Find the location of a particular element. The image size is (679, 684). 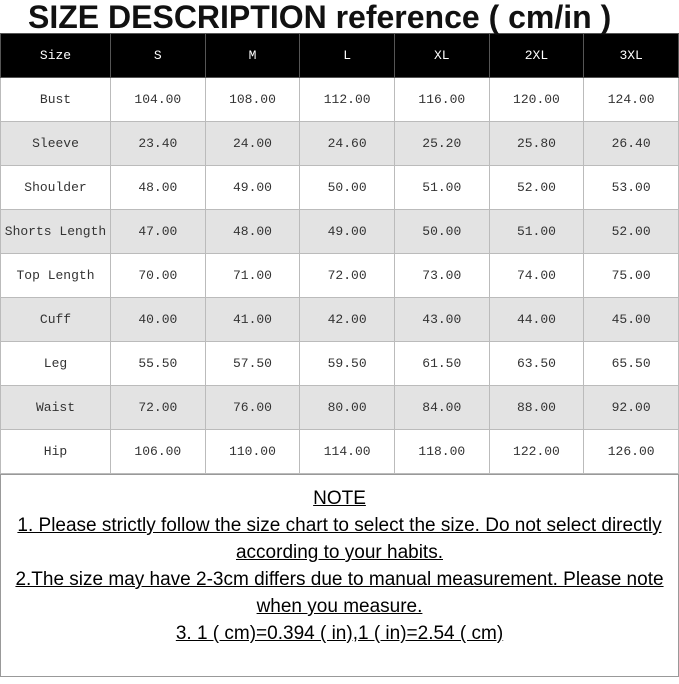

value-cell: 110.00 is located at coordinates (252, 451).